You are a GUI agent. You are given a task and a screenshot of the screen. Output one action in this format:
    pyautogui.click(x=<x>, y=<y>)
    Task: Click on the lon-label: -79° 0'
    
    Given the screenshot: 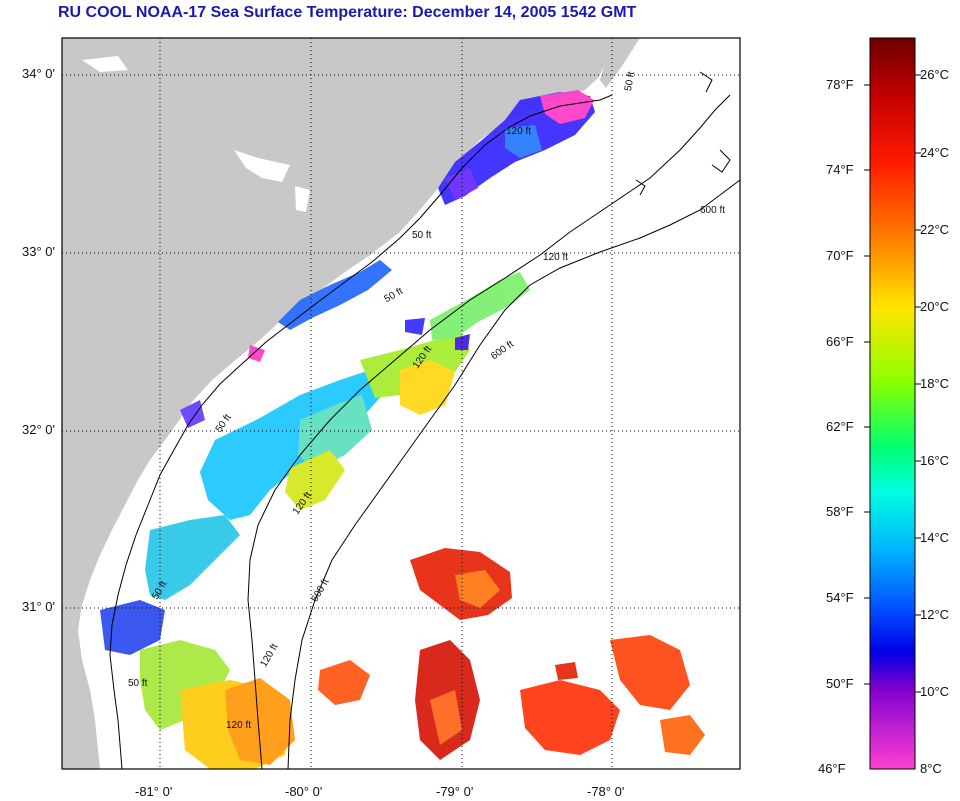 What is the action you would take?
    pyautogui.click(x=455, y=791)
    